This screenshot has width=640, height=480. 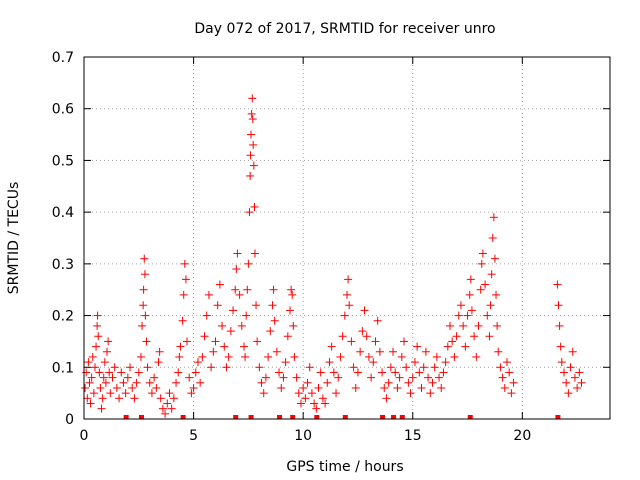 I want to click on y-tick-label: 0.7, so click(x=63, y=58).